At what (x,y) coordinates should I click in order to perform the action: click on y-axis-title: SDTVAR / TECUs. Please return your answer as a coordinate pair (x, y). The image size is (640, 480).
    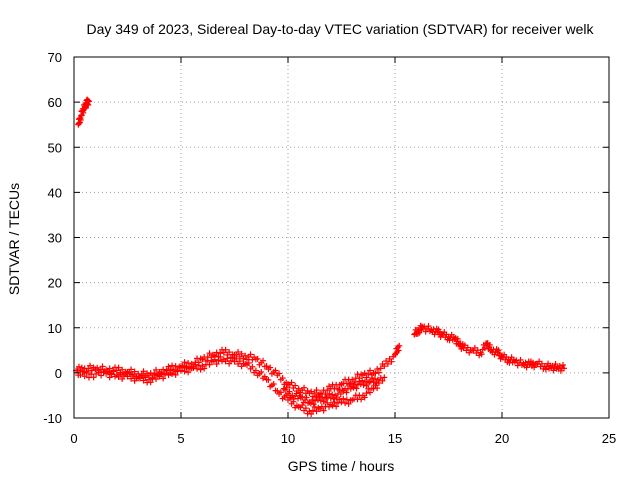
    Looking at the image, I should click on (14, 239).